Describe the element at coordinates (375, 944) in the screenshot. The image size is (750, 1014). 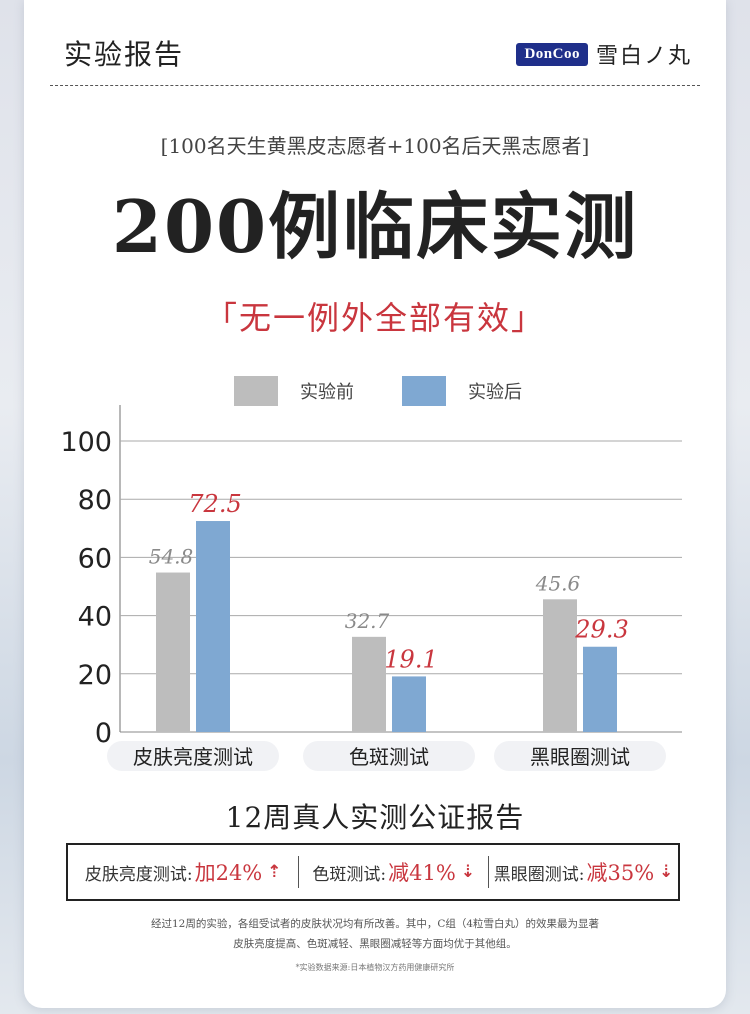
I see `footnote-line: 皮肤亮度提高、色斑减轻、黑眼圈减轻等方面均优于其他组。` at that location.